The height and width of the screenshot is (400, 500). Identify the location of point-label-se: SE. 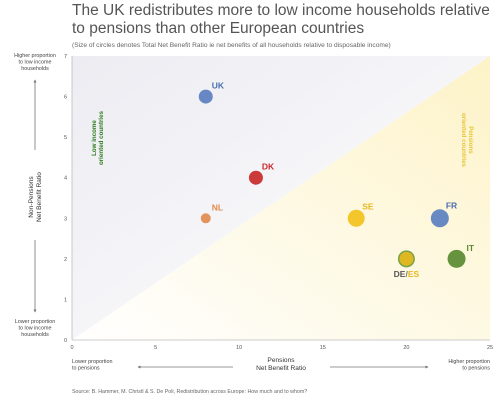
(368, 206).